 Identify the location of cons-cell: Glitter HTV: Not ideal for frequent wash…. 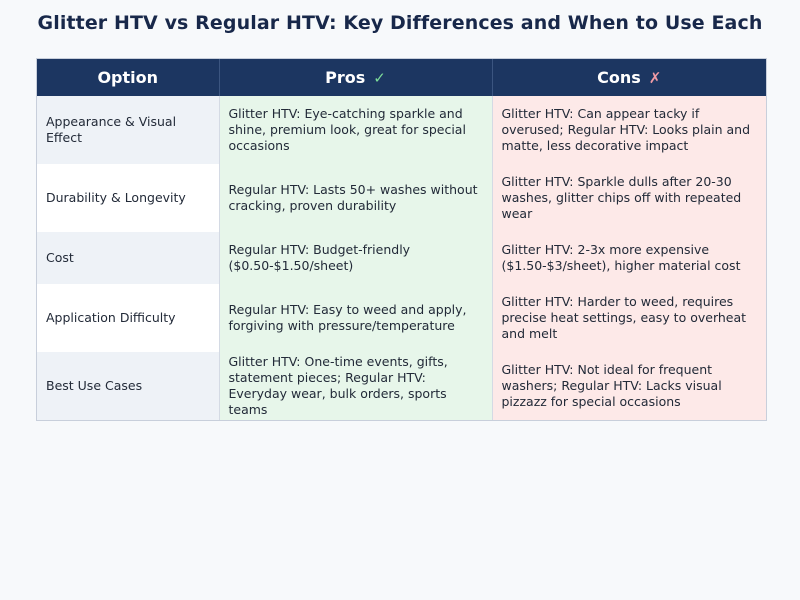
(629, 386).